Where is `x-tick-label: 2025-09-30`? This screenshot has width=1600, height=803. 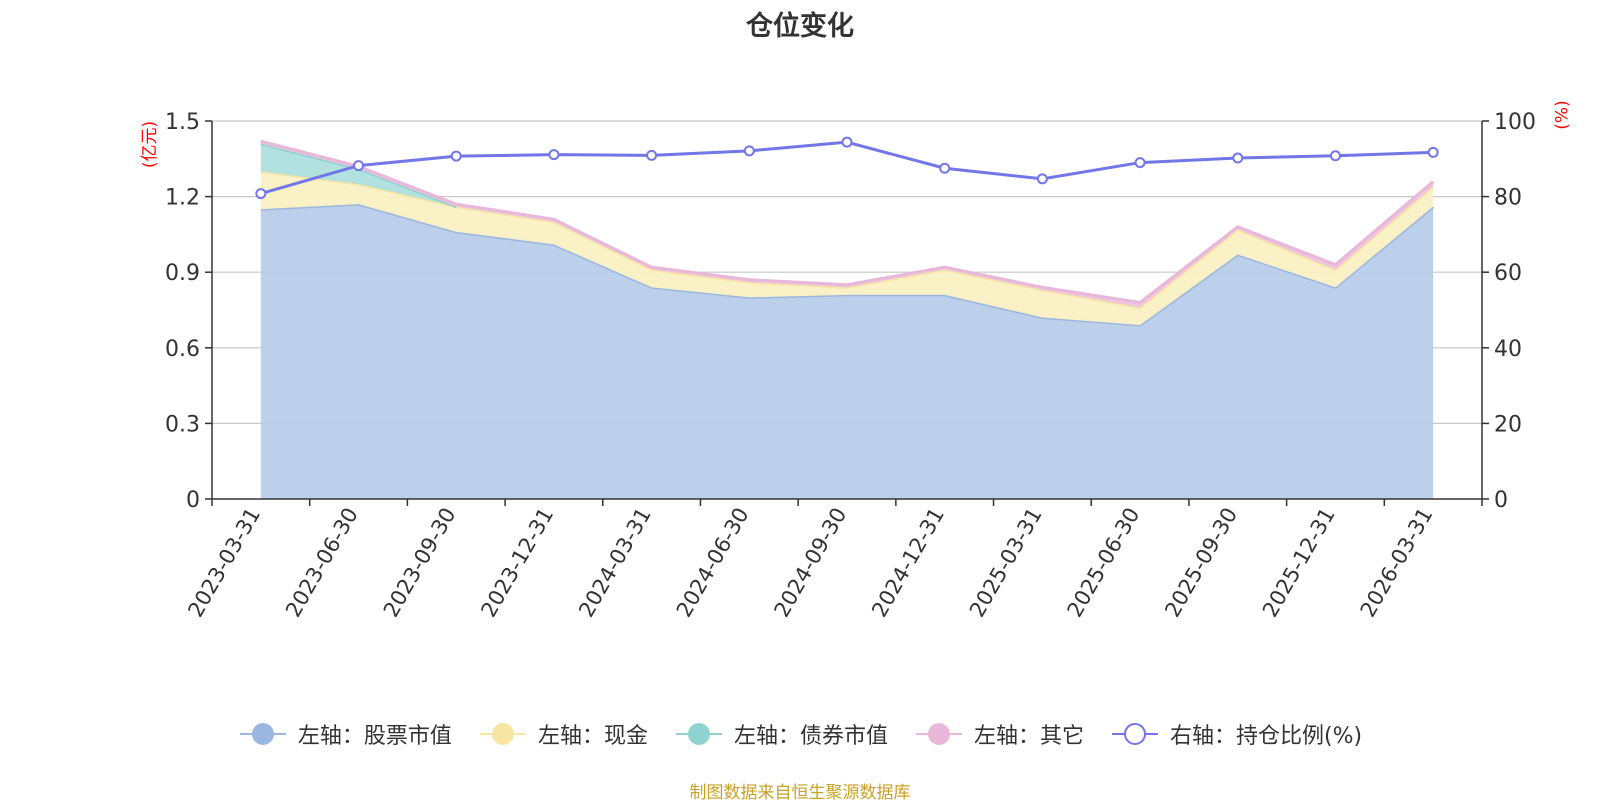
x-tick-label: 2025-09-30 is located at coordinates (1201, 563).